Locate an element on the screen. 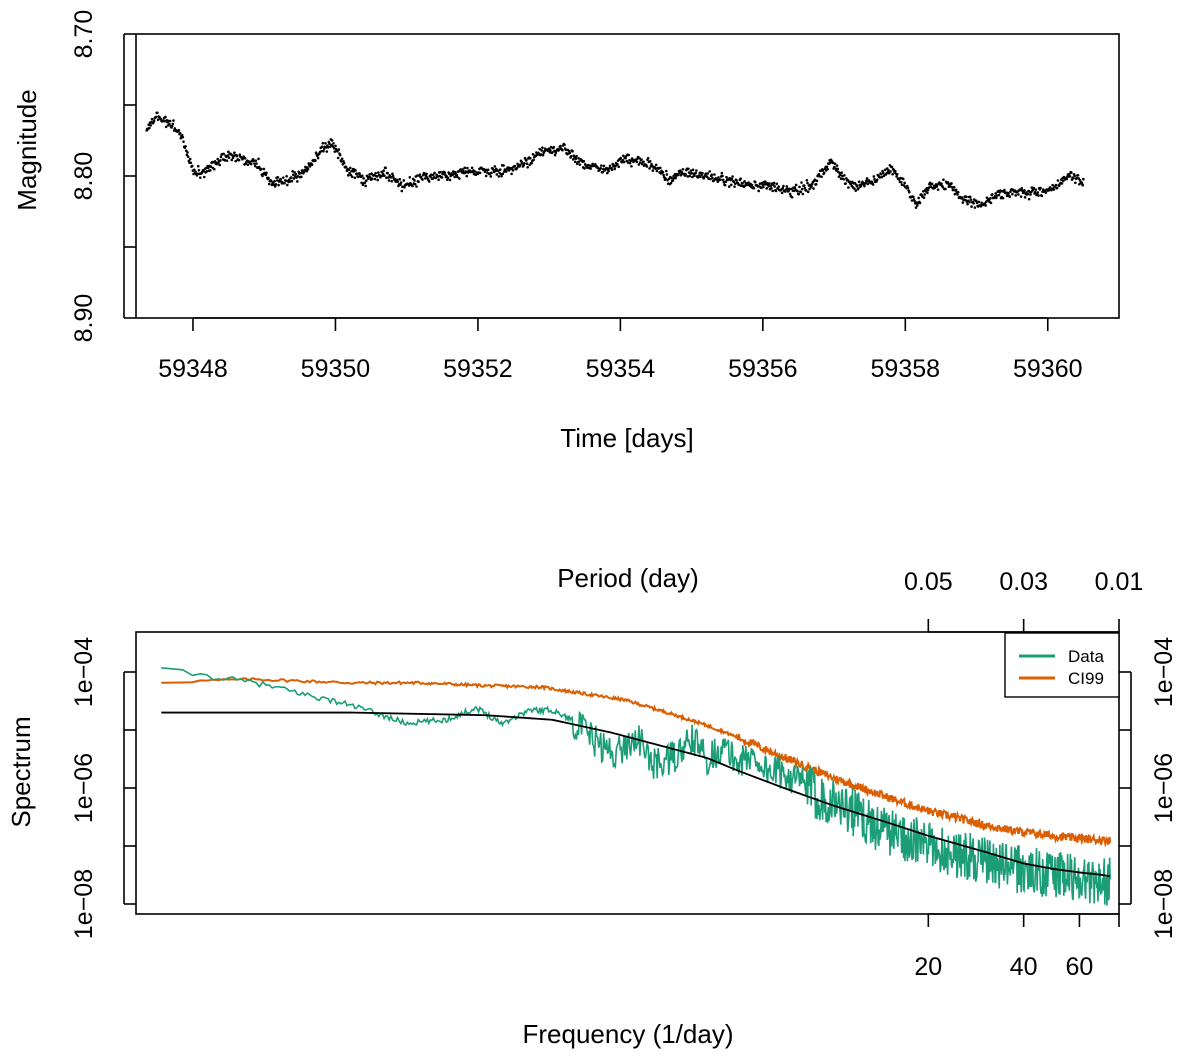 The height and width of the screenshot is (1058, 1200). lightcurve-y-label: Magnitude is located at coordinates (27, 149).